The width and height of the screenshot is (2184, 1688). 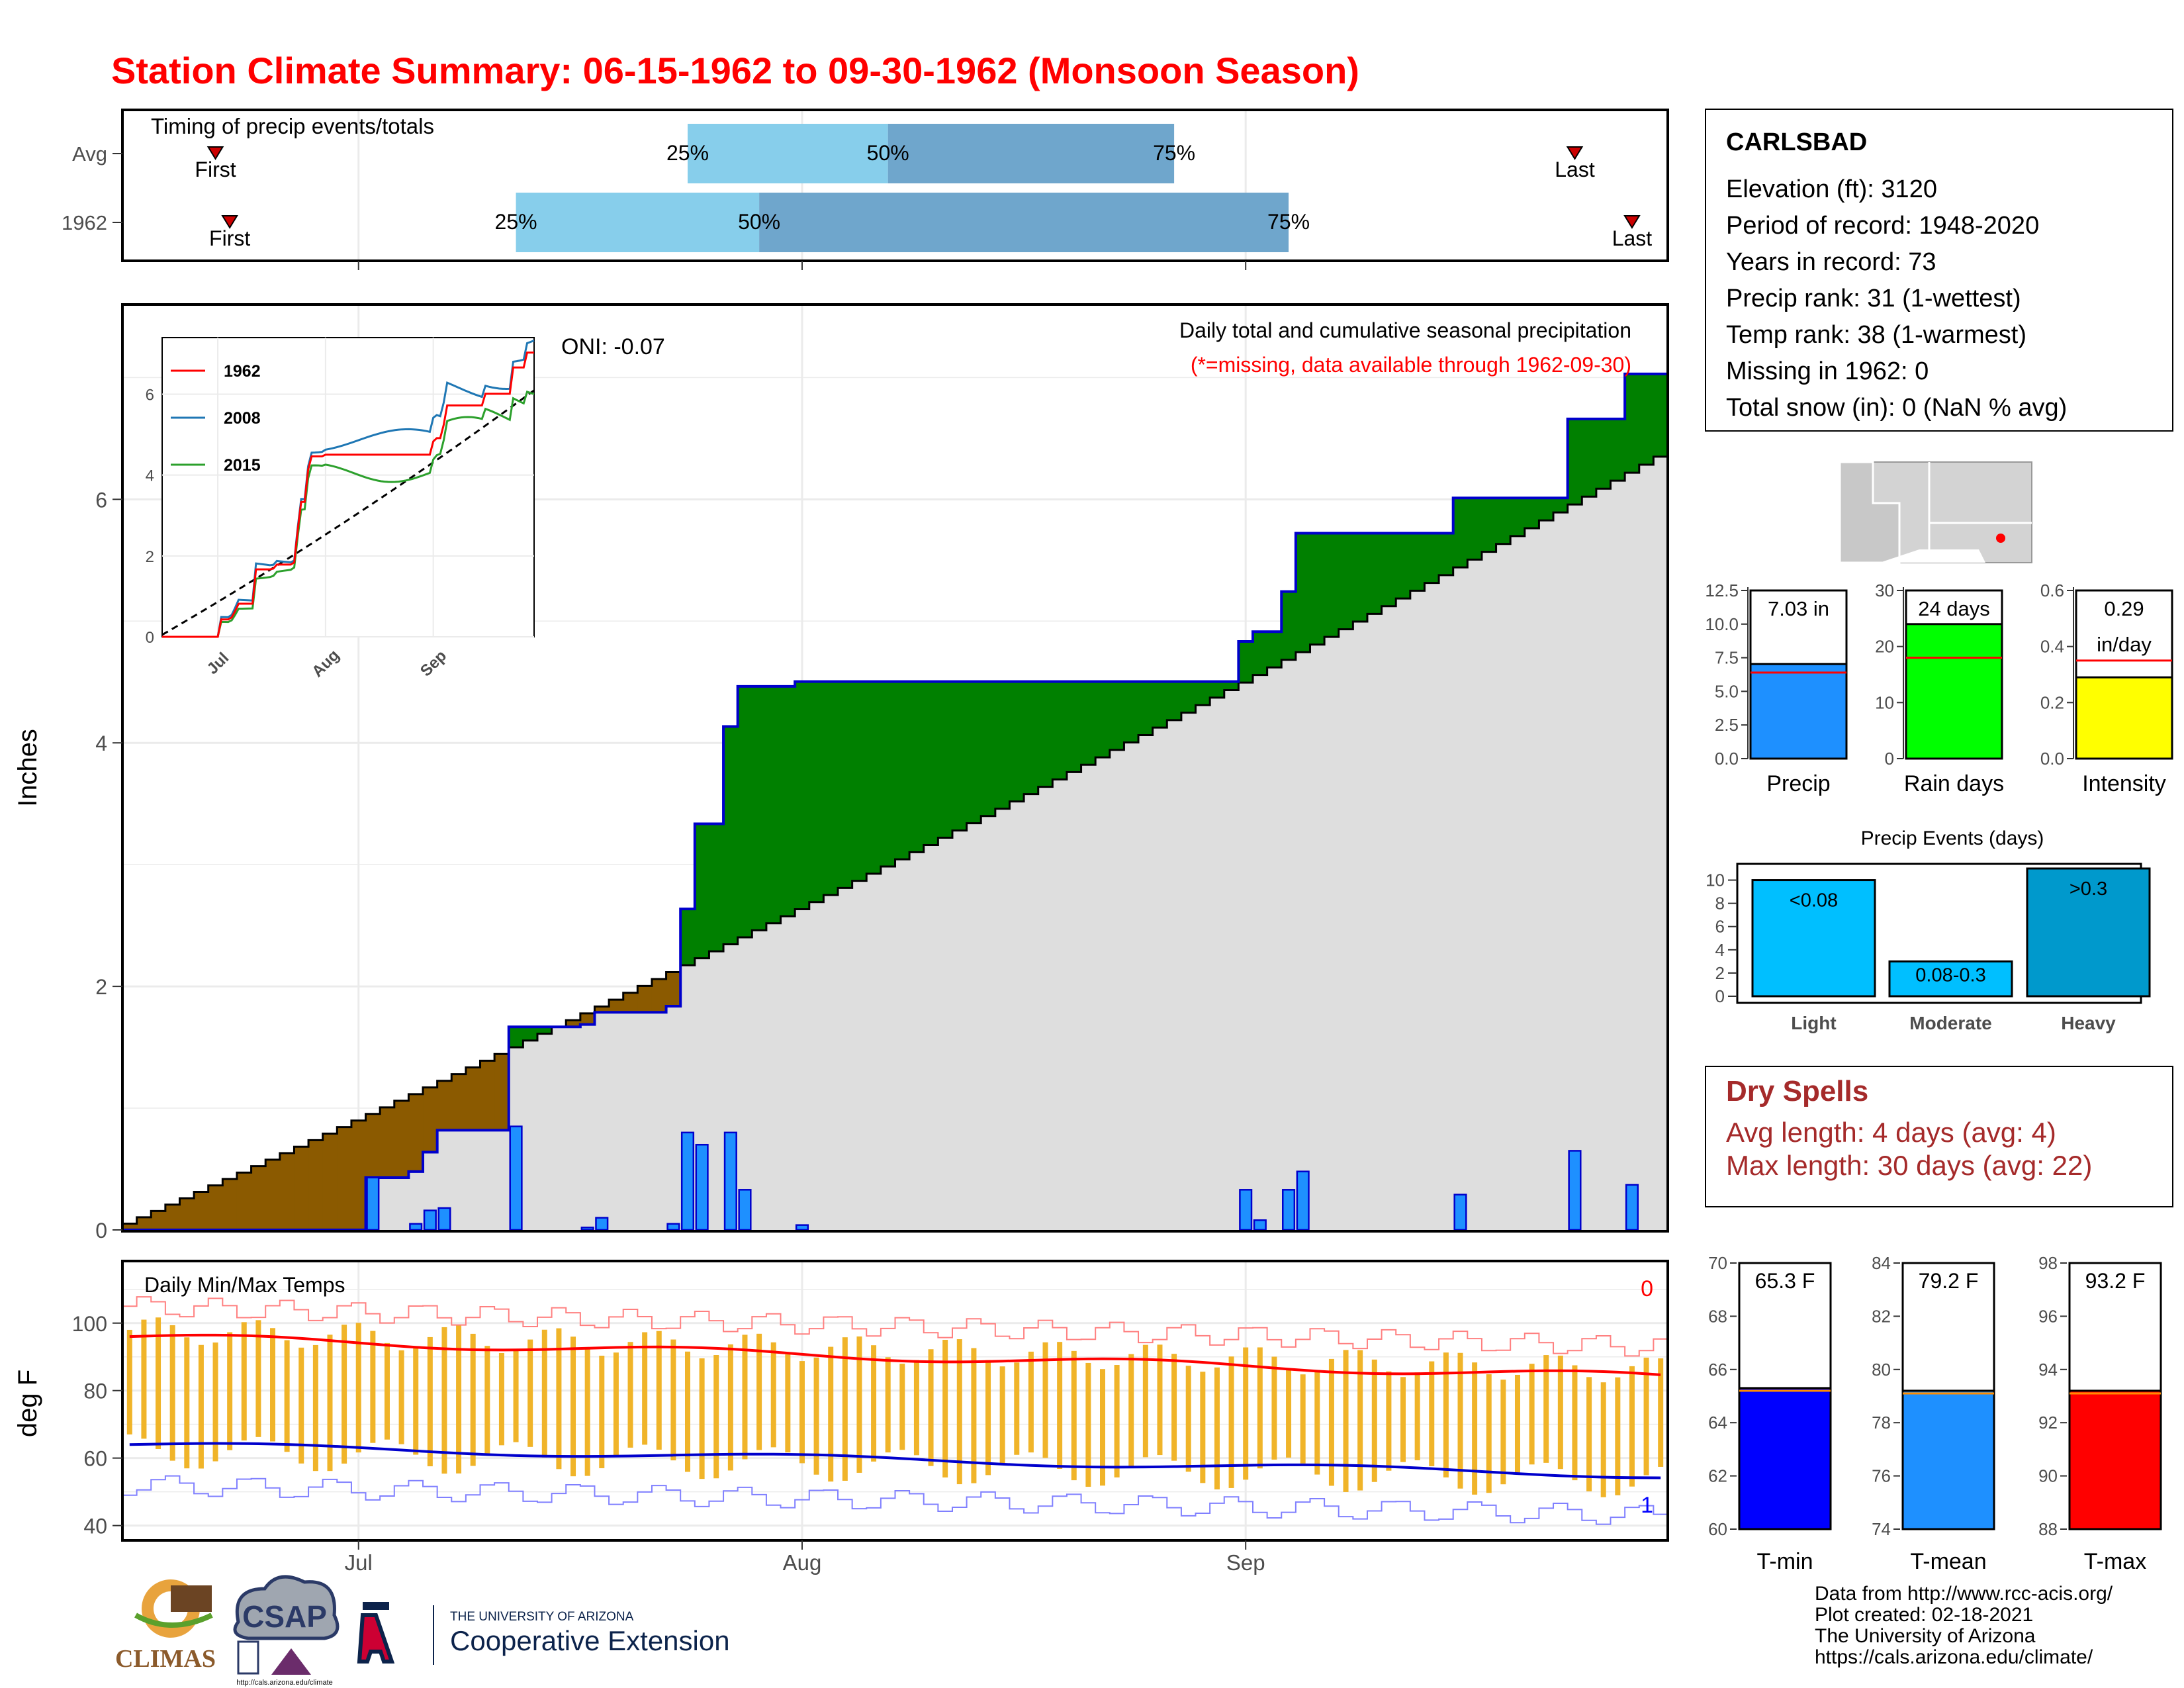 What do you see at coordinates (1288, 222) in the screenshot?
I see `timing-p75-label: 75%` at bounding box center [1288, 222].